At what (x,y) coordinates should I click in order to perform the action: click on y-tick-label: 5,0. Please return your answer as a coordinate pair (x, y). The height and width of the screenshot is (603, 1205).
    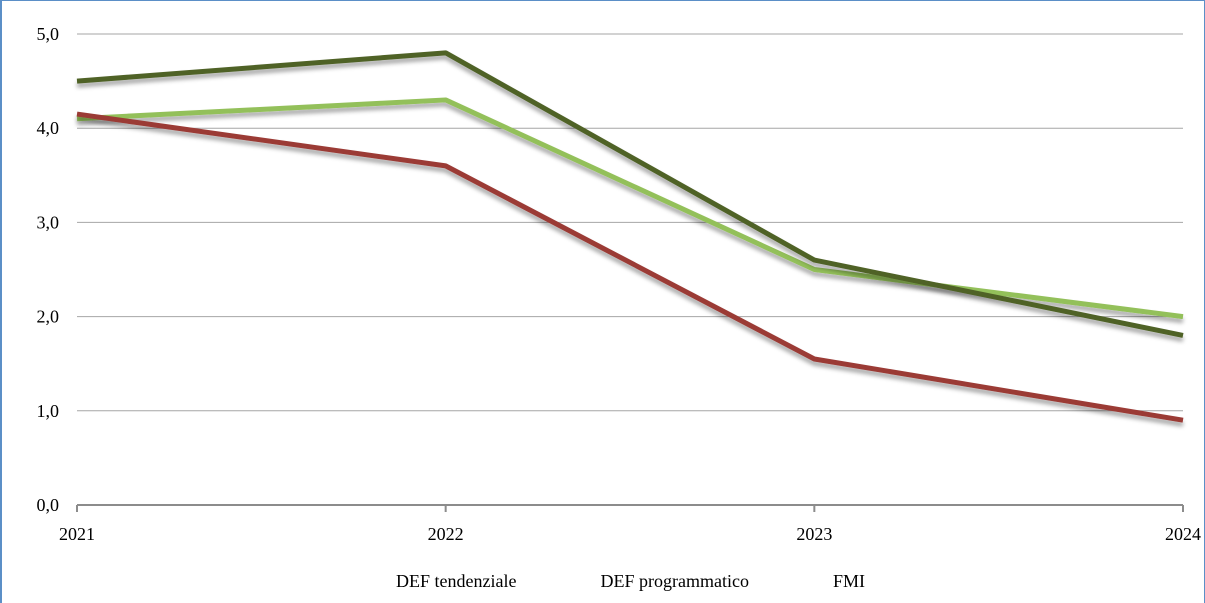
    Looking at the image, I should click on (48, 34).